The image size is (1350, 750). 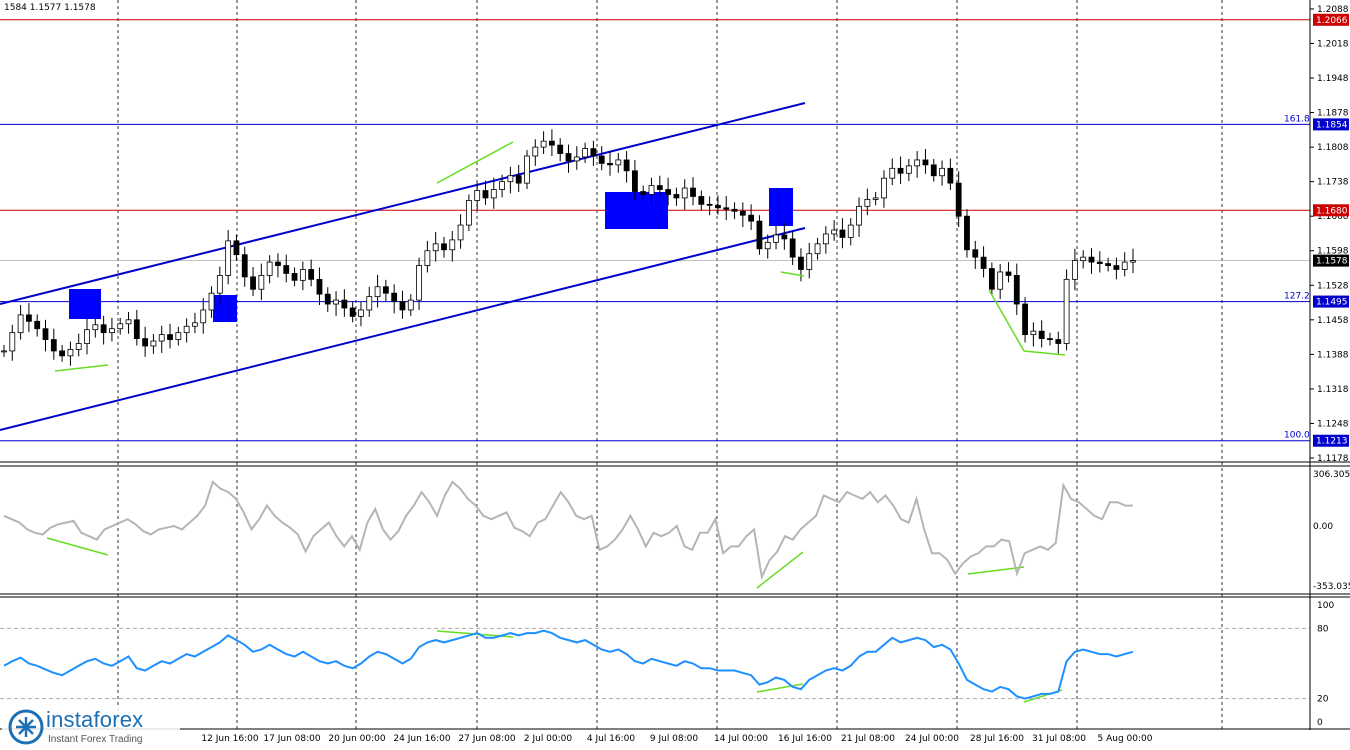 I want to click on time-tick-label: 31 Jul 08:00, so click(x=1059, y=739).